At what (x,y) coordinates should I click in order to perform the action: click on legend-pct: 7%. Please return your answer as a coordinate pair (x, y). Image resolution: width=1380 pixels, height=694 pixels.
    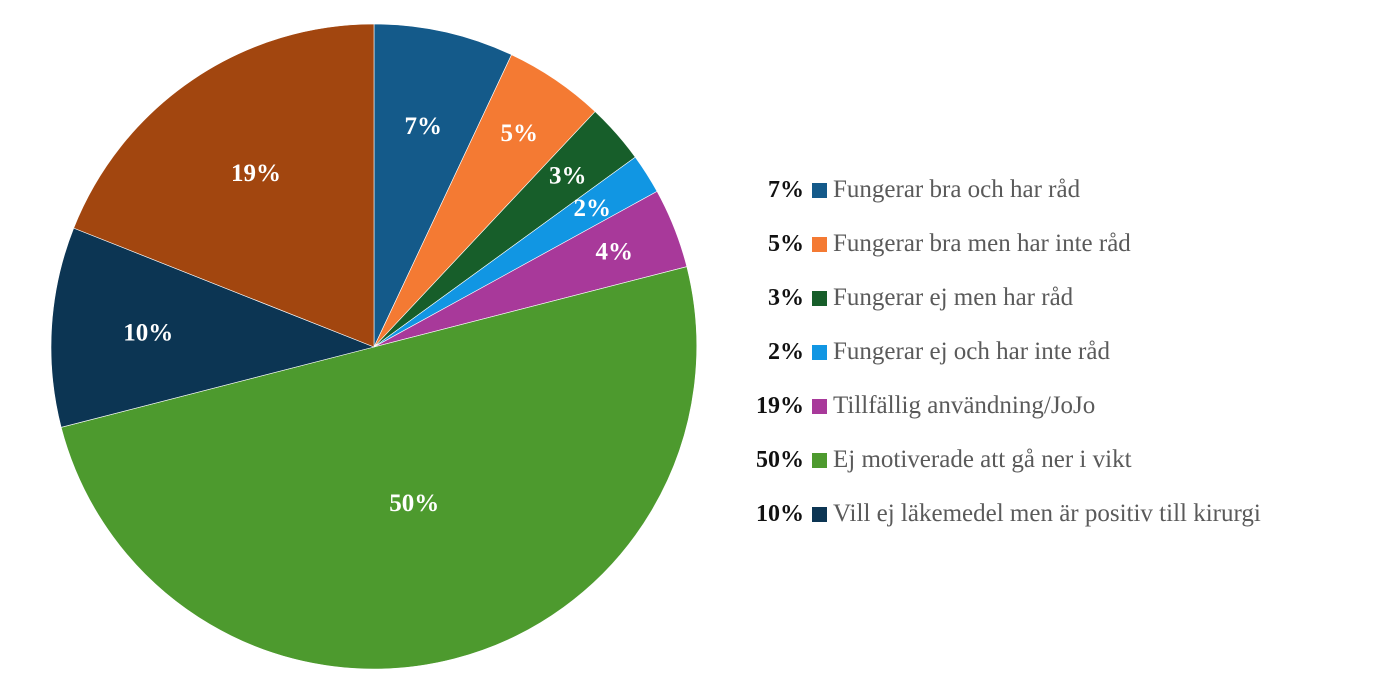
    Looking at the image, I should click on (786, 189).